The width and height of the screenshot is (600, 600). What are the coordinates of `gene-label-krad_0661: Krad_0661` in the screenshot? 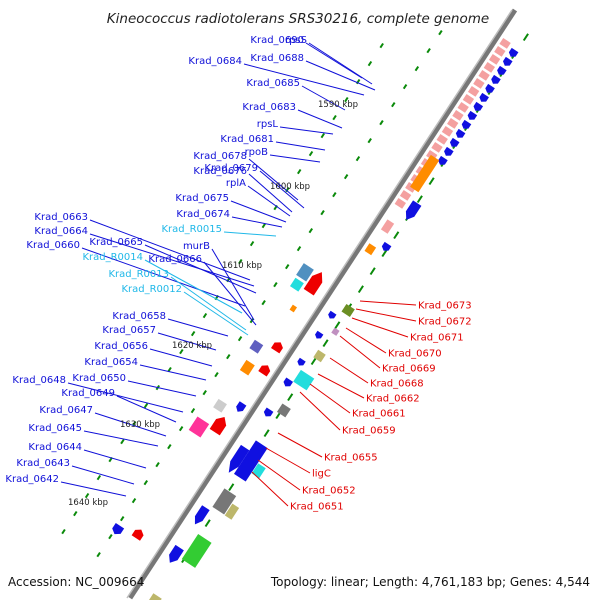 It's located at (379, 414).